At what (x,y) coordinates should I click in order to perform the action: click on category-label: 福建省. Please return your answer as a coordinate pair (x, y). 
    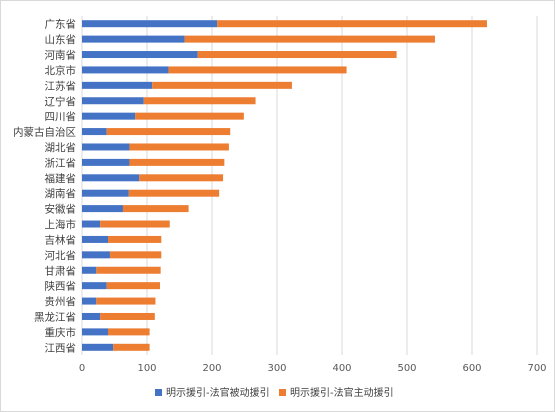
    Looking at the image, I should click on (61, 178).